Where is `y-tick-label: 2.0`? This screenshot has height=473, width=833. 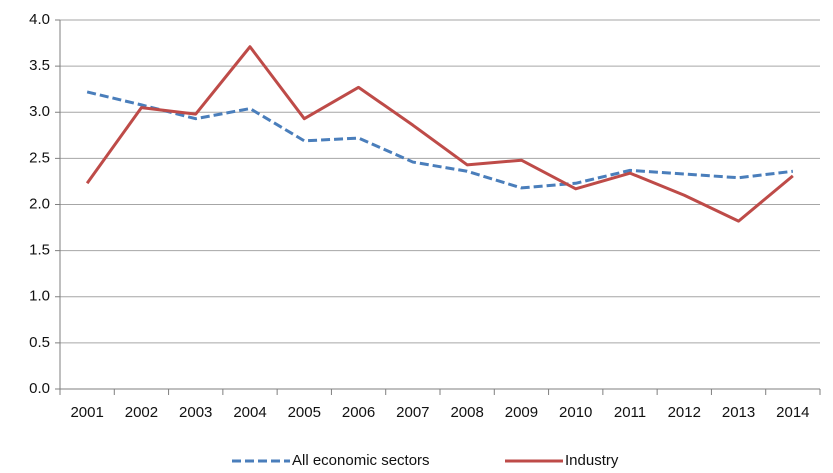
y-tick-label: 2.0 is located at coordinates (39, 203).